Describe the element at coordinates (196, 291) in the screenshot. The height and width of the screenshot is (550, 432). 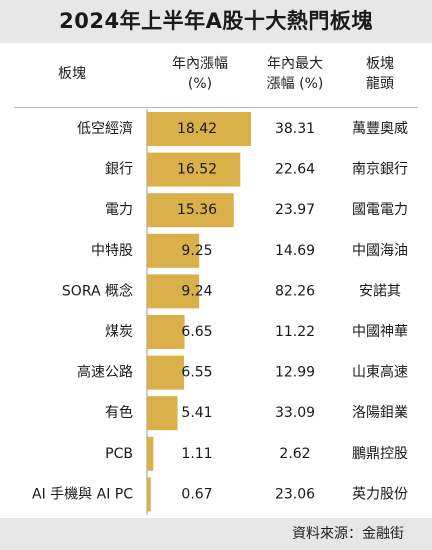
I see `gain-value-4: 9.24` at that location.